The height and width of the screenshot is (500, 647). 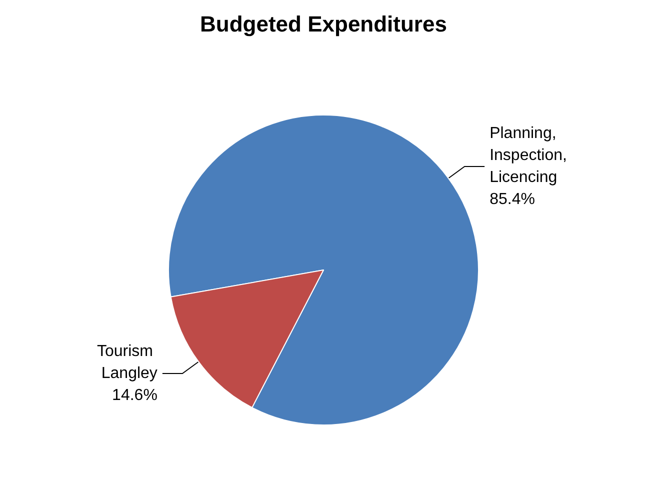 What do you see at coordinates (512, 199) in the screenshot?
I see `data-label: 85.4%` at bounding box center [512, 199].